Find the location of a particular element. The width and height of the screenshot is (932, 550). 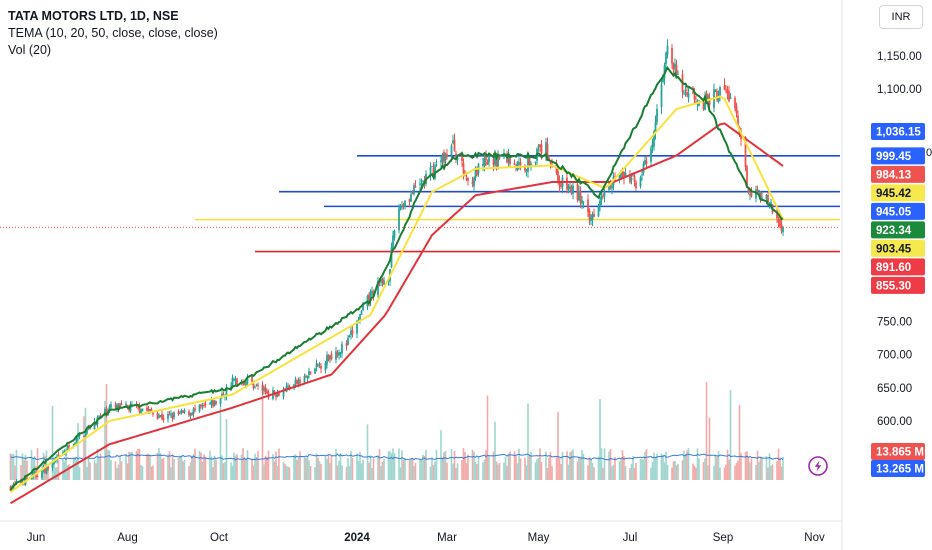

price-tag: 855.30 is located at coordinates (898, 285).